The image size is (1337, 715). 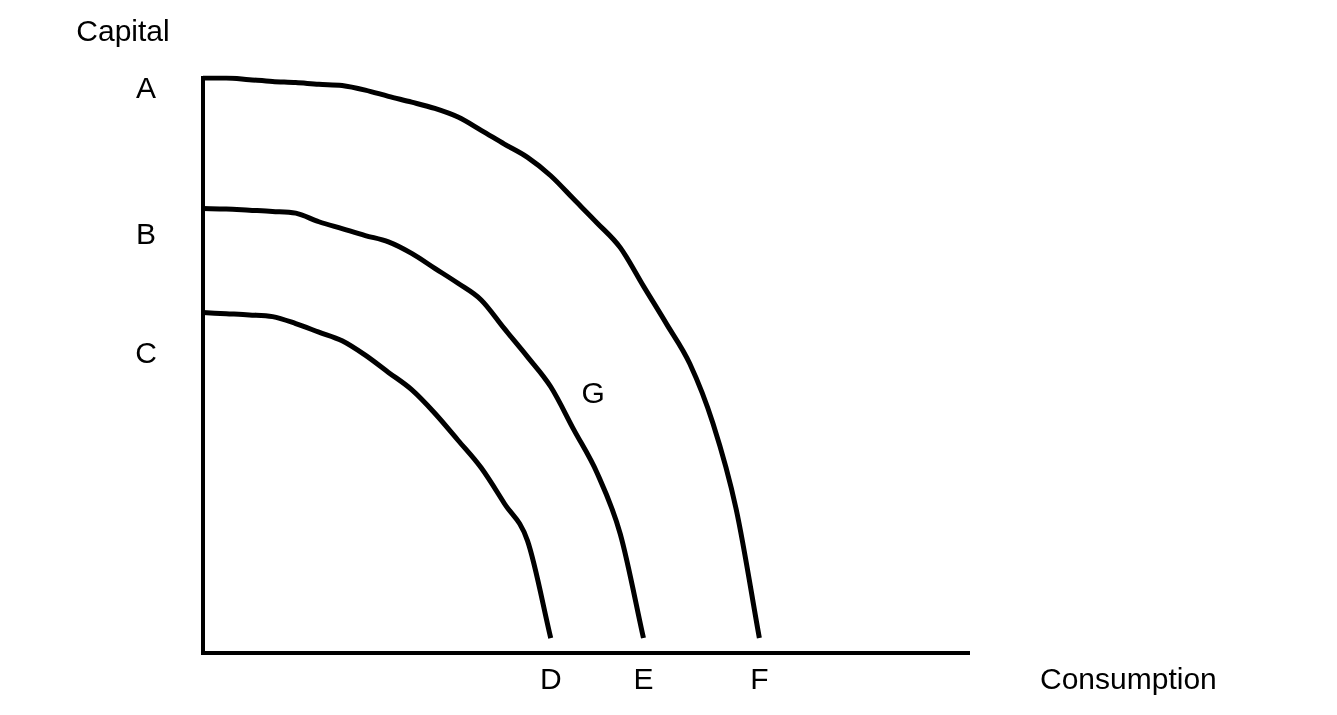 What do you see at coordinates (759, 679) in the screenshot?
I see `text: F` at bounding box center [759, 679].